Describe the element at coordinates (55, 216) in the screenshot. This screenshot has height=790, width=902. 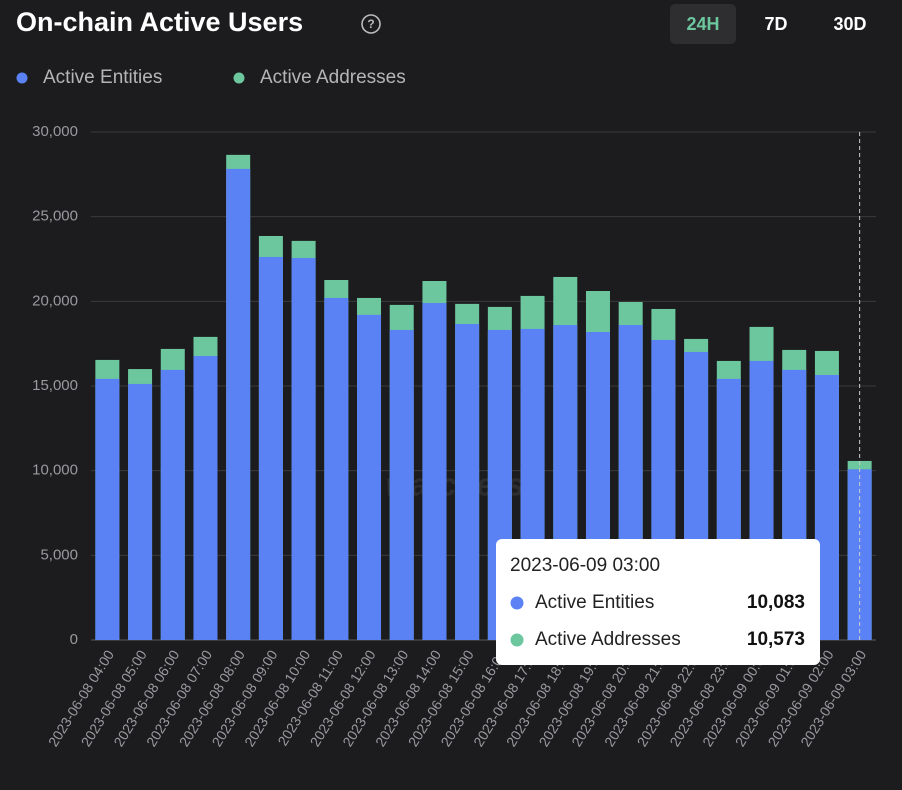
I see `y-tick-label: 25,000` at that location.